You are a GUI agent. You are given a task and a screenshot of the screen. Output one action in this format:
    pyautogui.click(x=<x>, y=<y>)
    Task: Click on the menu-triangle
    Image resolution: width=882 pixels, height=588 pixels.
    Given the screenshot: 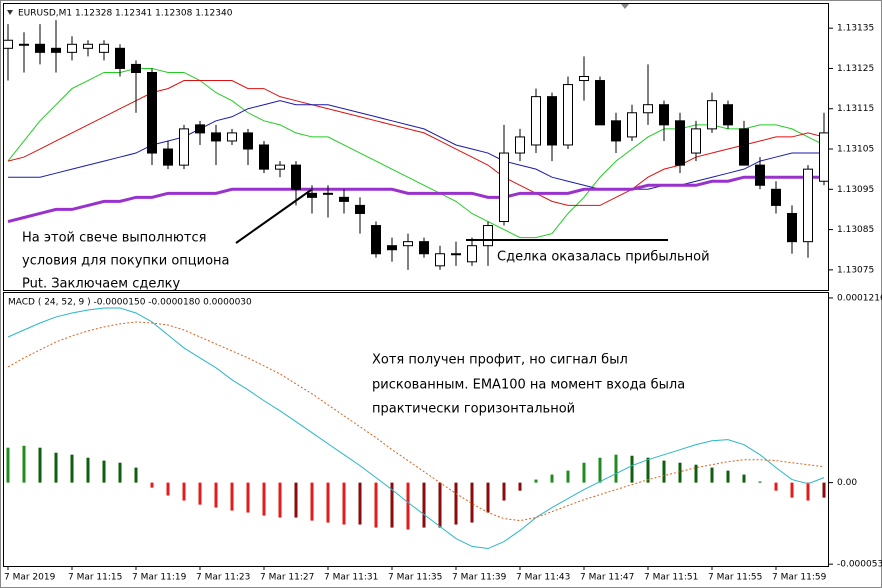 What is the action you would take?
    pyautogui.click(x=10, y=12)
    